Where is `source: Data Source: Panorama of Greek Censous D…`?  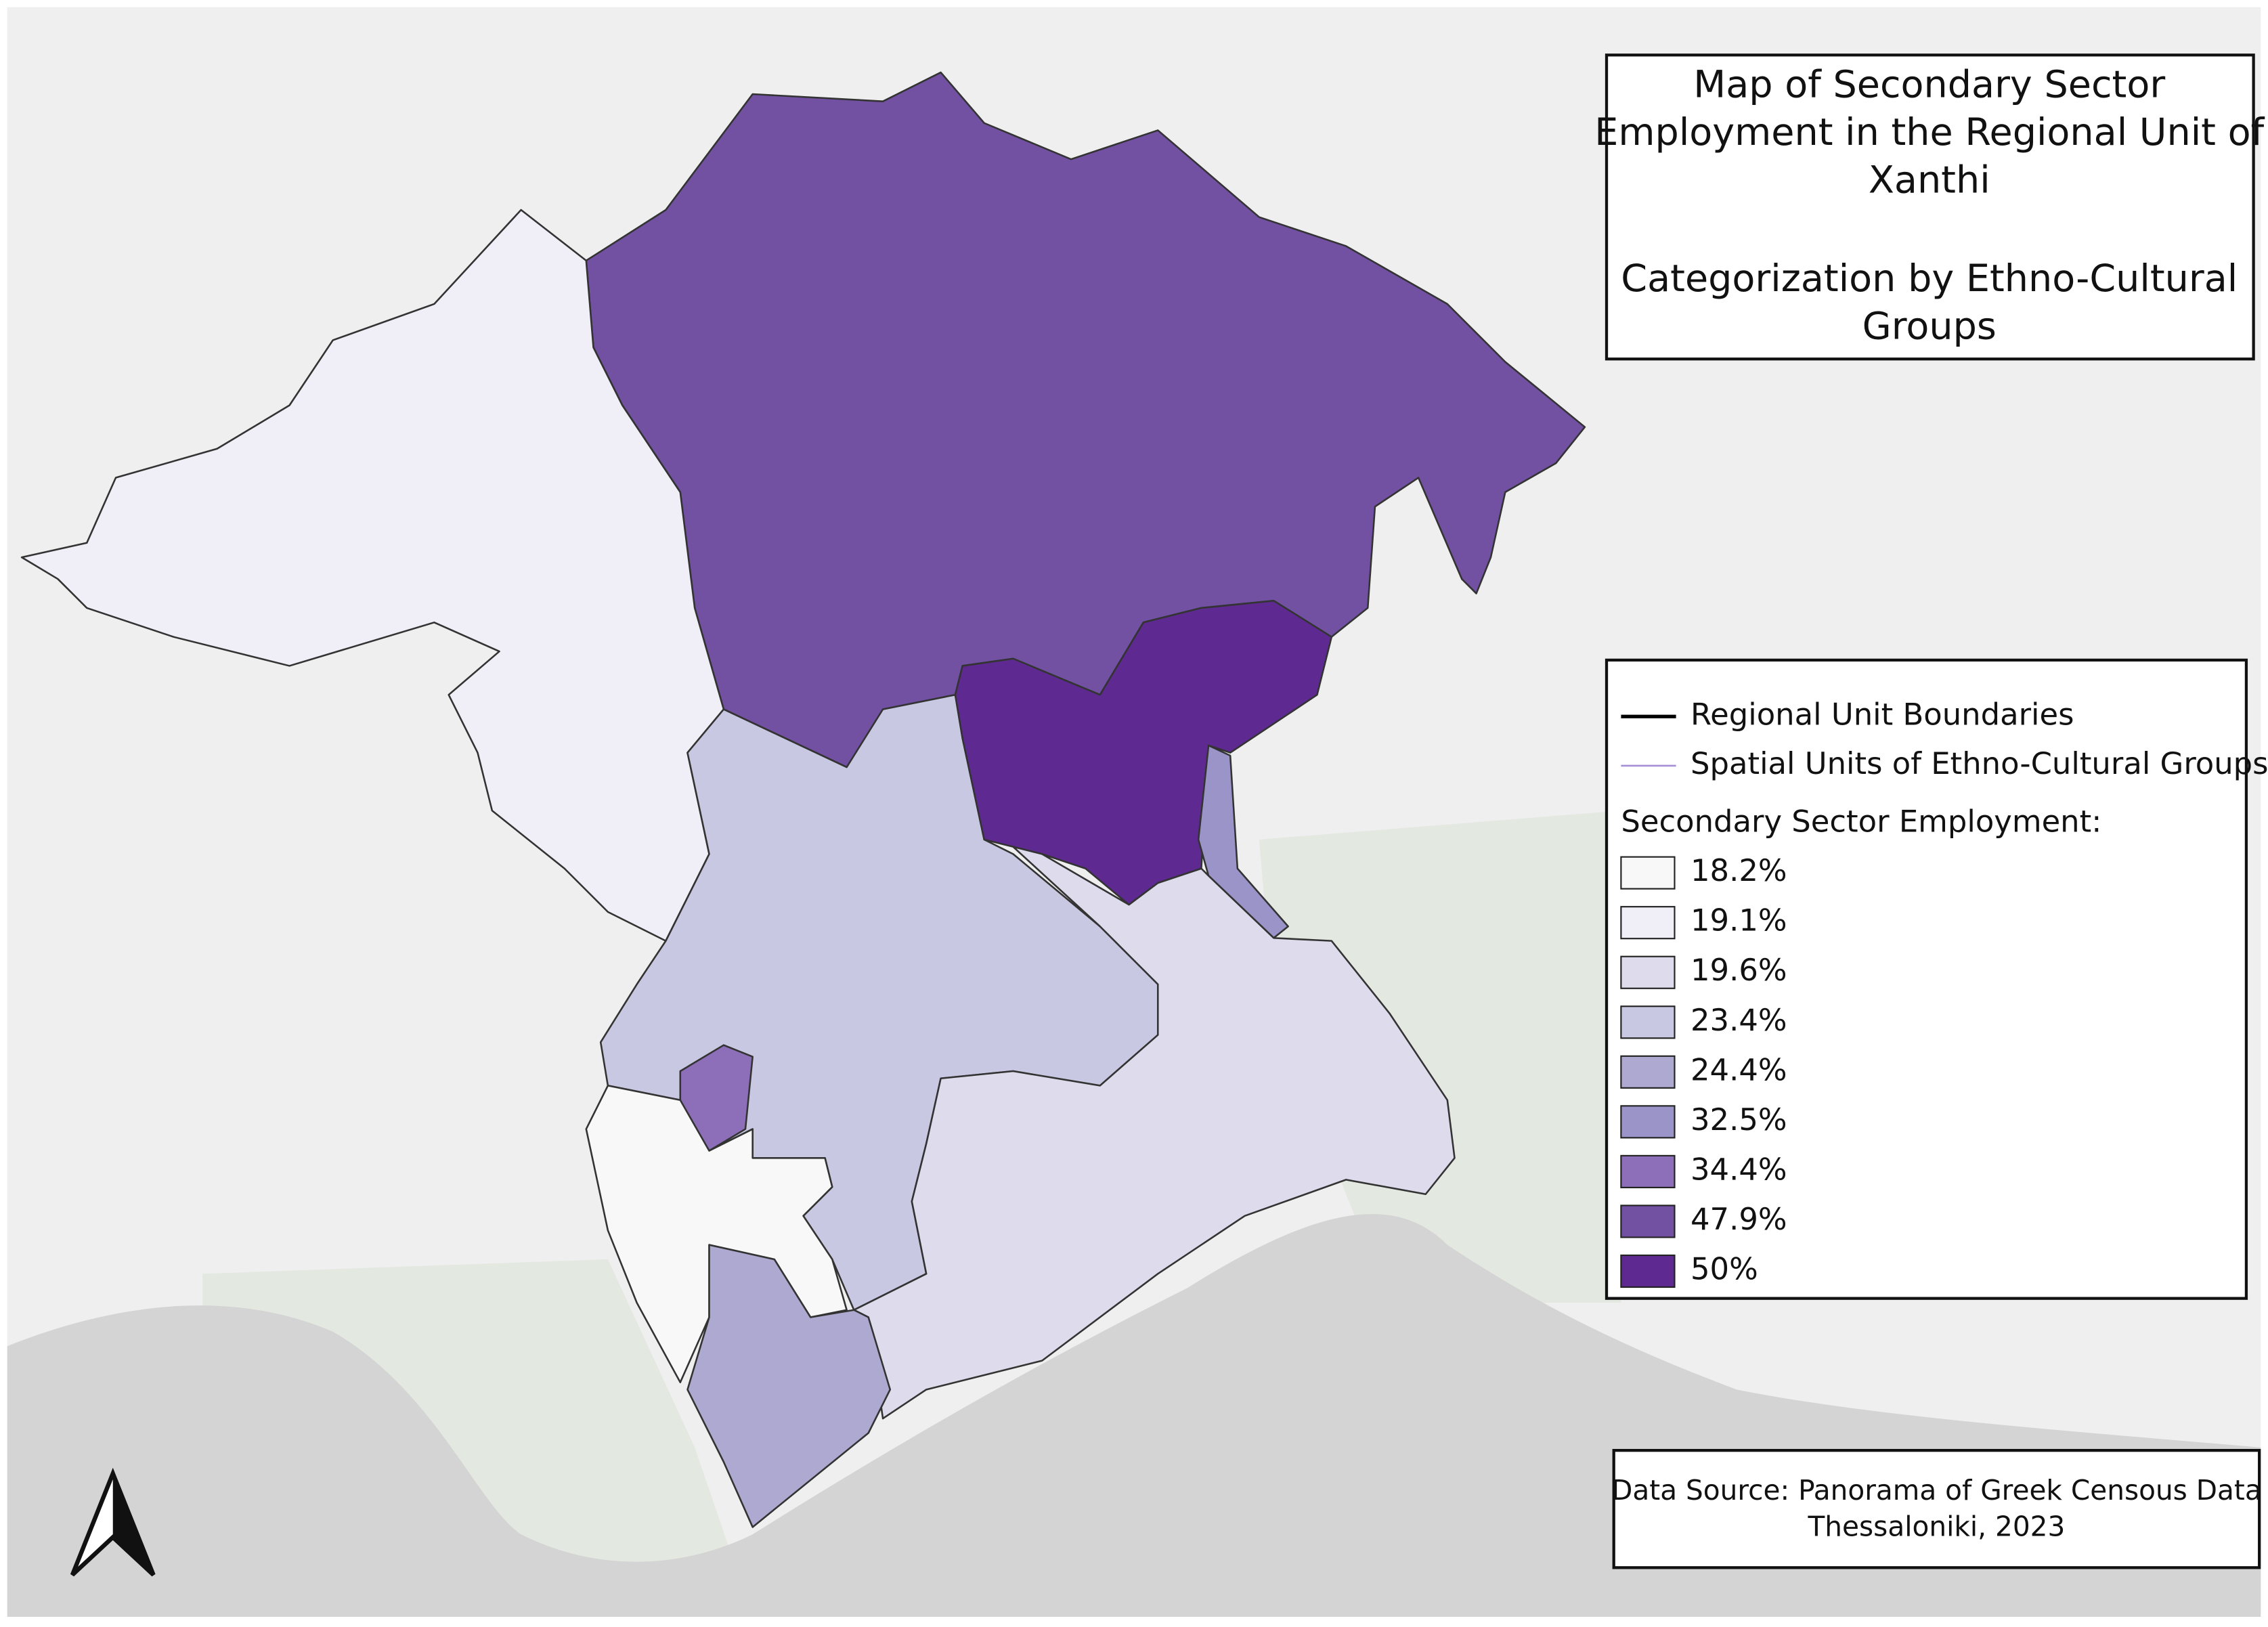 source: Data Source: Panorama of Greek Censous D… is located at coordinates (1936, 1508).